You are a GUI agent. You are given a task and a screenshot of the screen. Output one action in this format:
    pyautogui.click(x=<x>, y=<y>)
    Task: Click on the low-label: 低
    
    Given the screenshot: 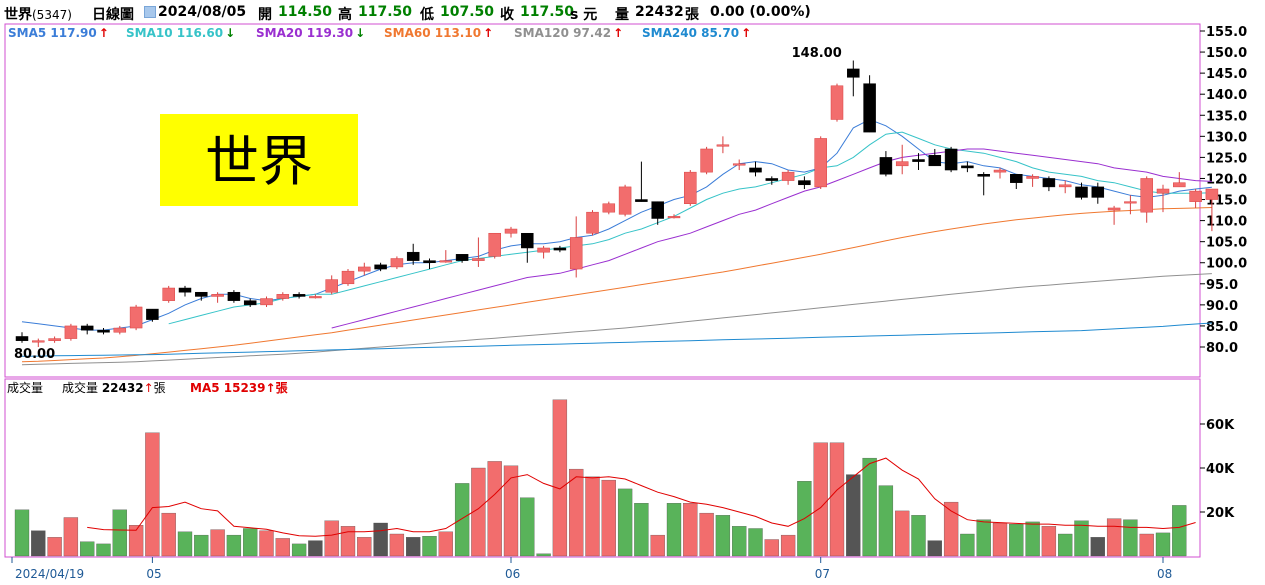 What is the action you would take?
    pyautogui.click(x=427, y=15)
    